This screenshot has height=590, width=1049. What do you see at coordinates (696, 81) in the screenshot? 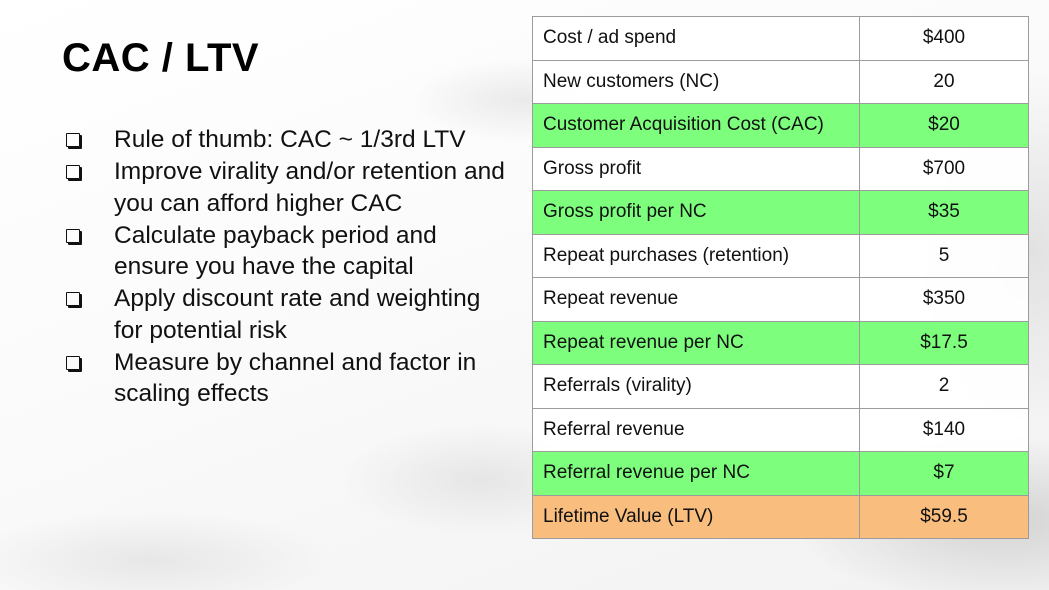
I see `row-label: New customers (NC)` at bounding box center [696, 81].